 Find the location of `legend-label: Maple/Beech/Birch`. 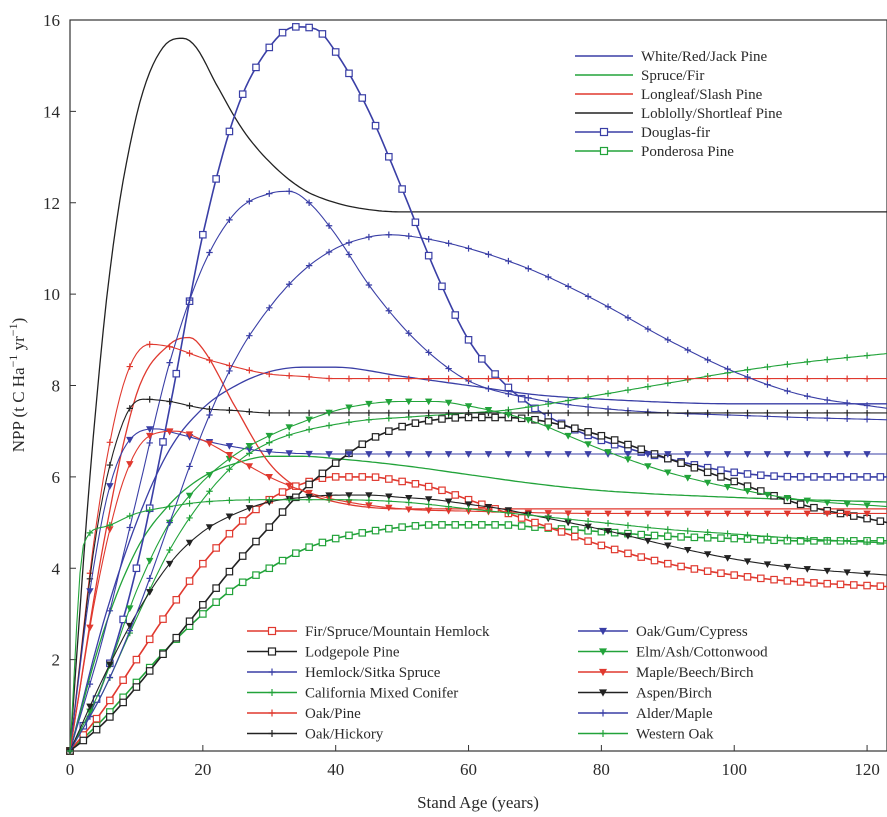

legend-label: Maple/Beech/Birch is located at coordinates (695, 673).